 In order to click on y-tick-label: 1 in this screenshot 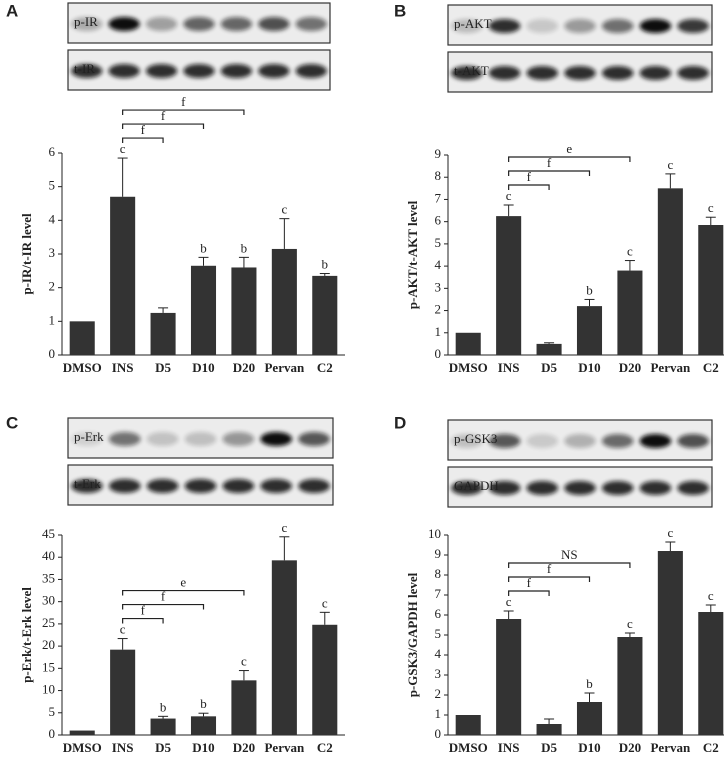, I will do `click(438, 331)`.